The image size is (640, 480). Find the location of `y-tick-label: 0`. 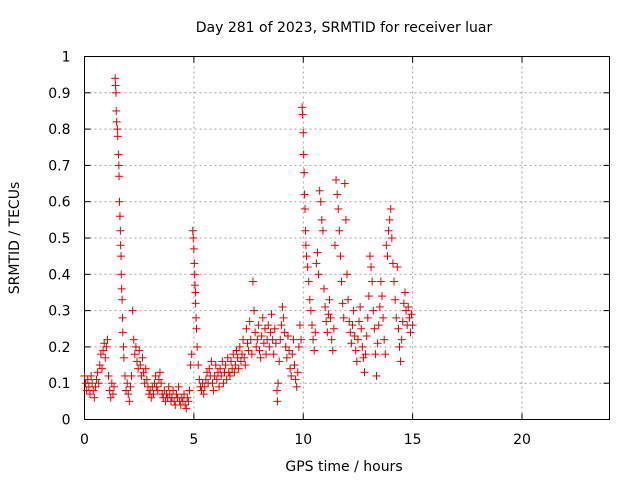

y-tick-label: 0 is located at coordinates (66, 421).